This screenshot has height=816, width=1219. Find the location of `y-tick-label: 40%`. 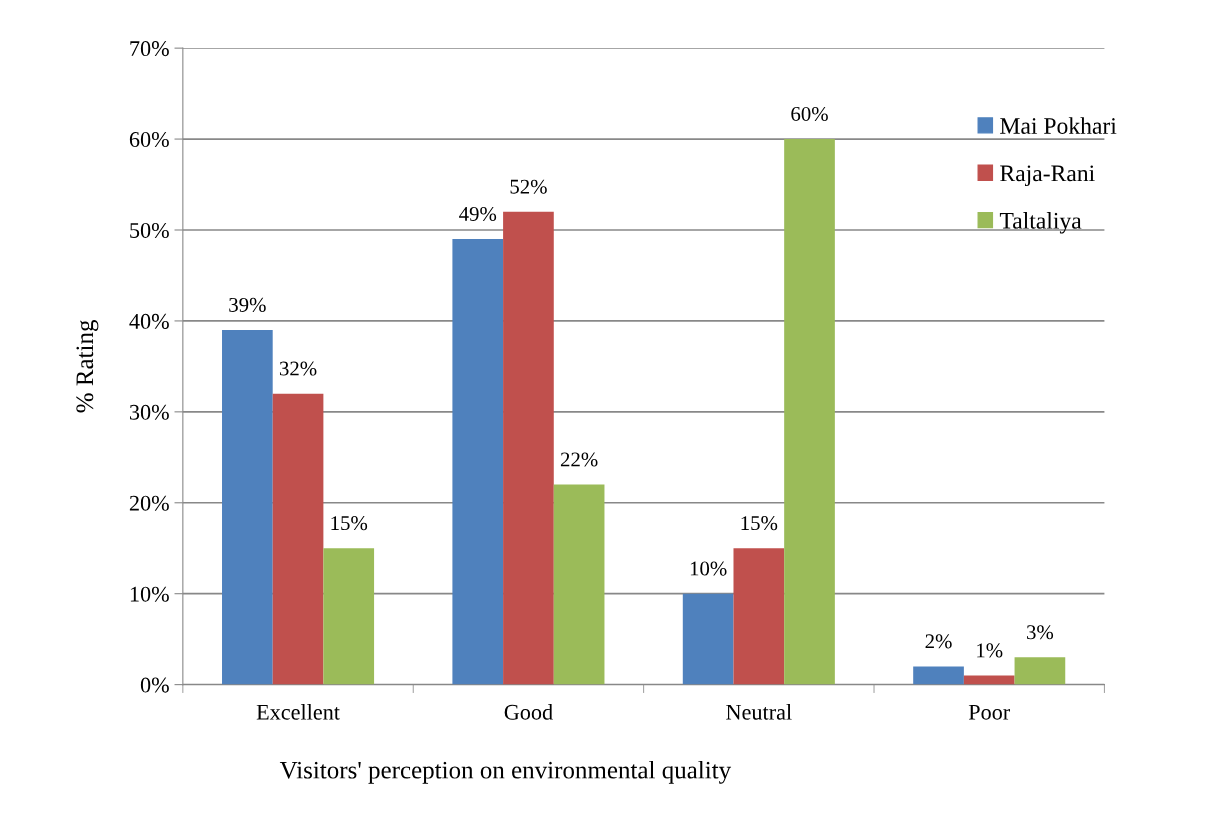

y-tick-label: 40% is located at coordinates (149, 321).